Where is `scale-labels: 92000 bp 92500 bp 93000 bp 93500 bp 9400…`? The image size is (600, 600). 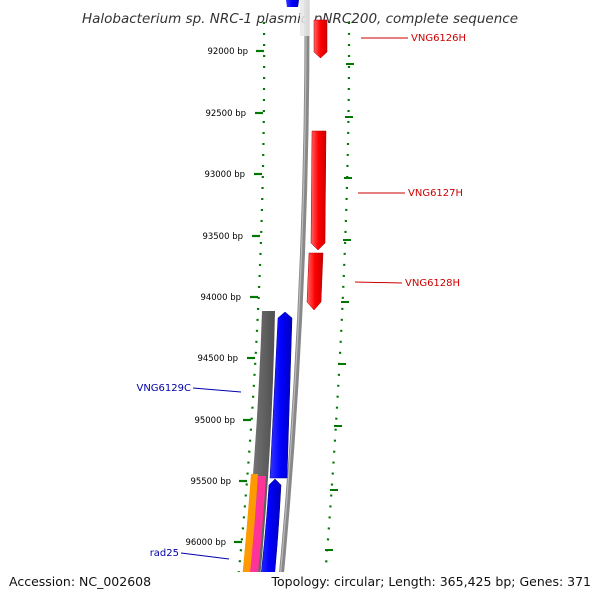
scale-labels: 92000 bp 92500 bp 93000 bp 93500 bp 9400… is located at coordinates (216, 297).